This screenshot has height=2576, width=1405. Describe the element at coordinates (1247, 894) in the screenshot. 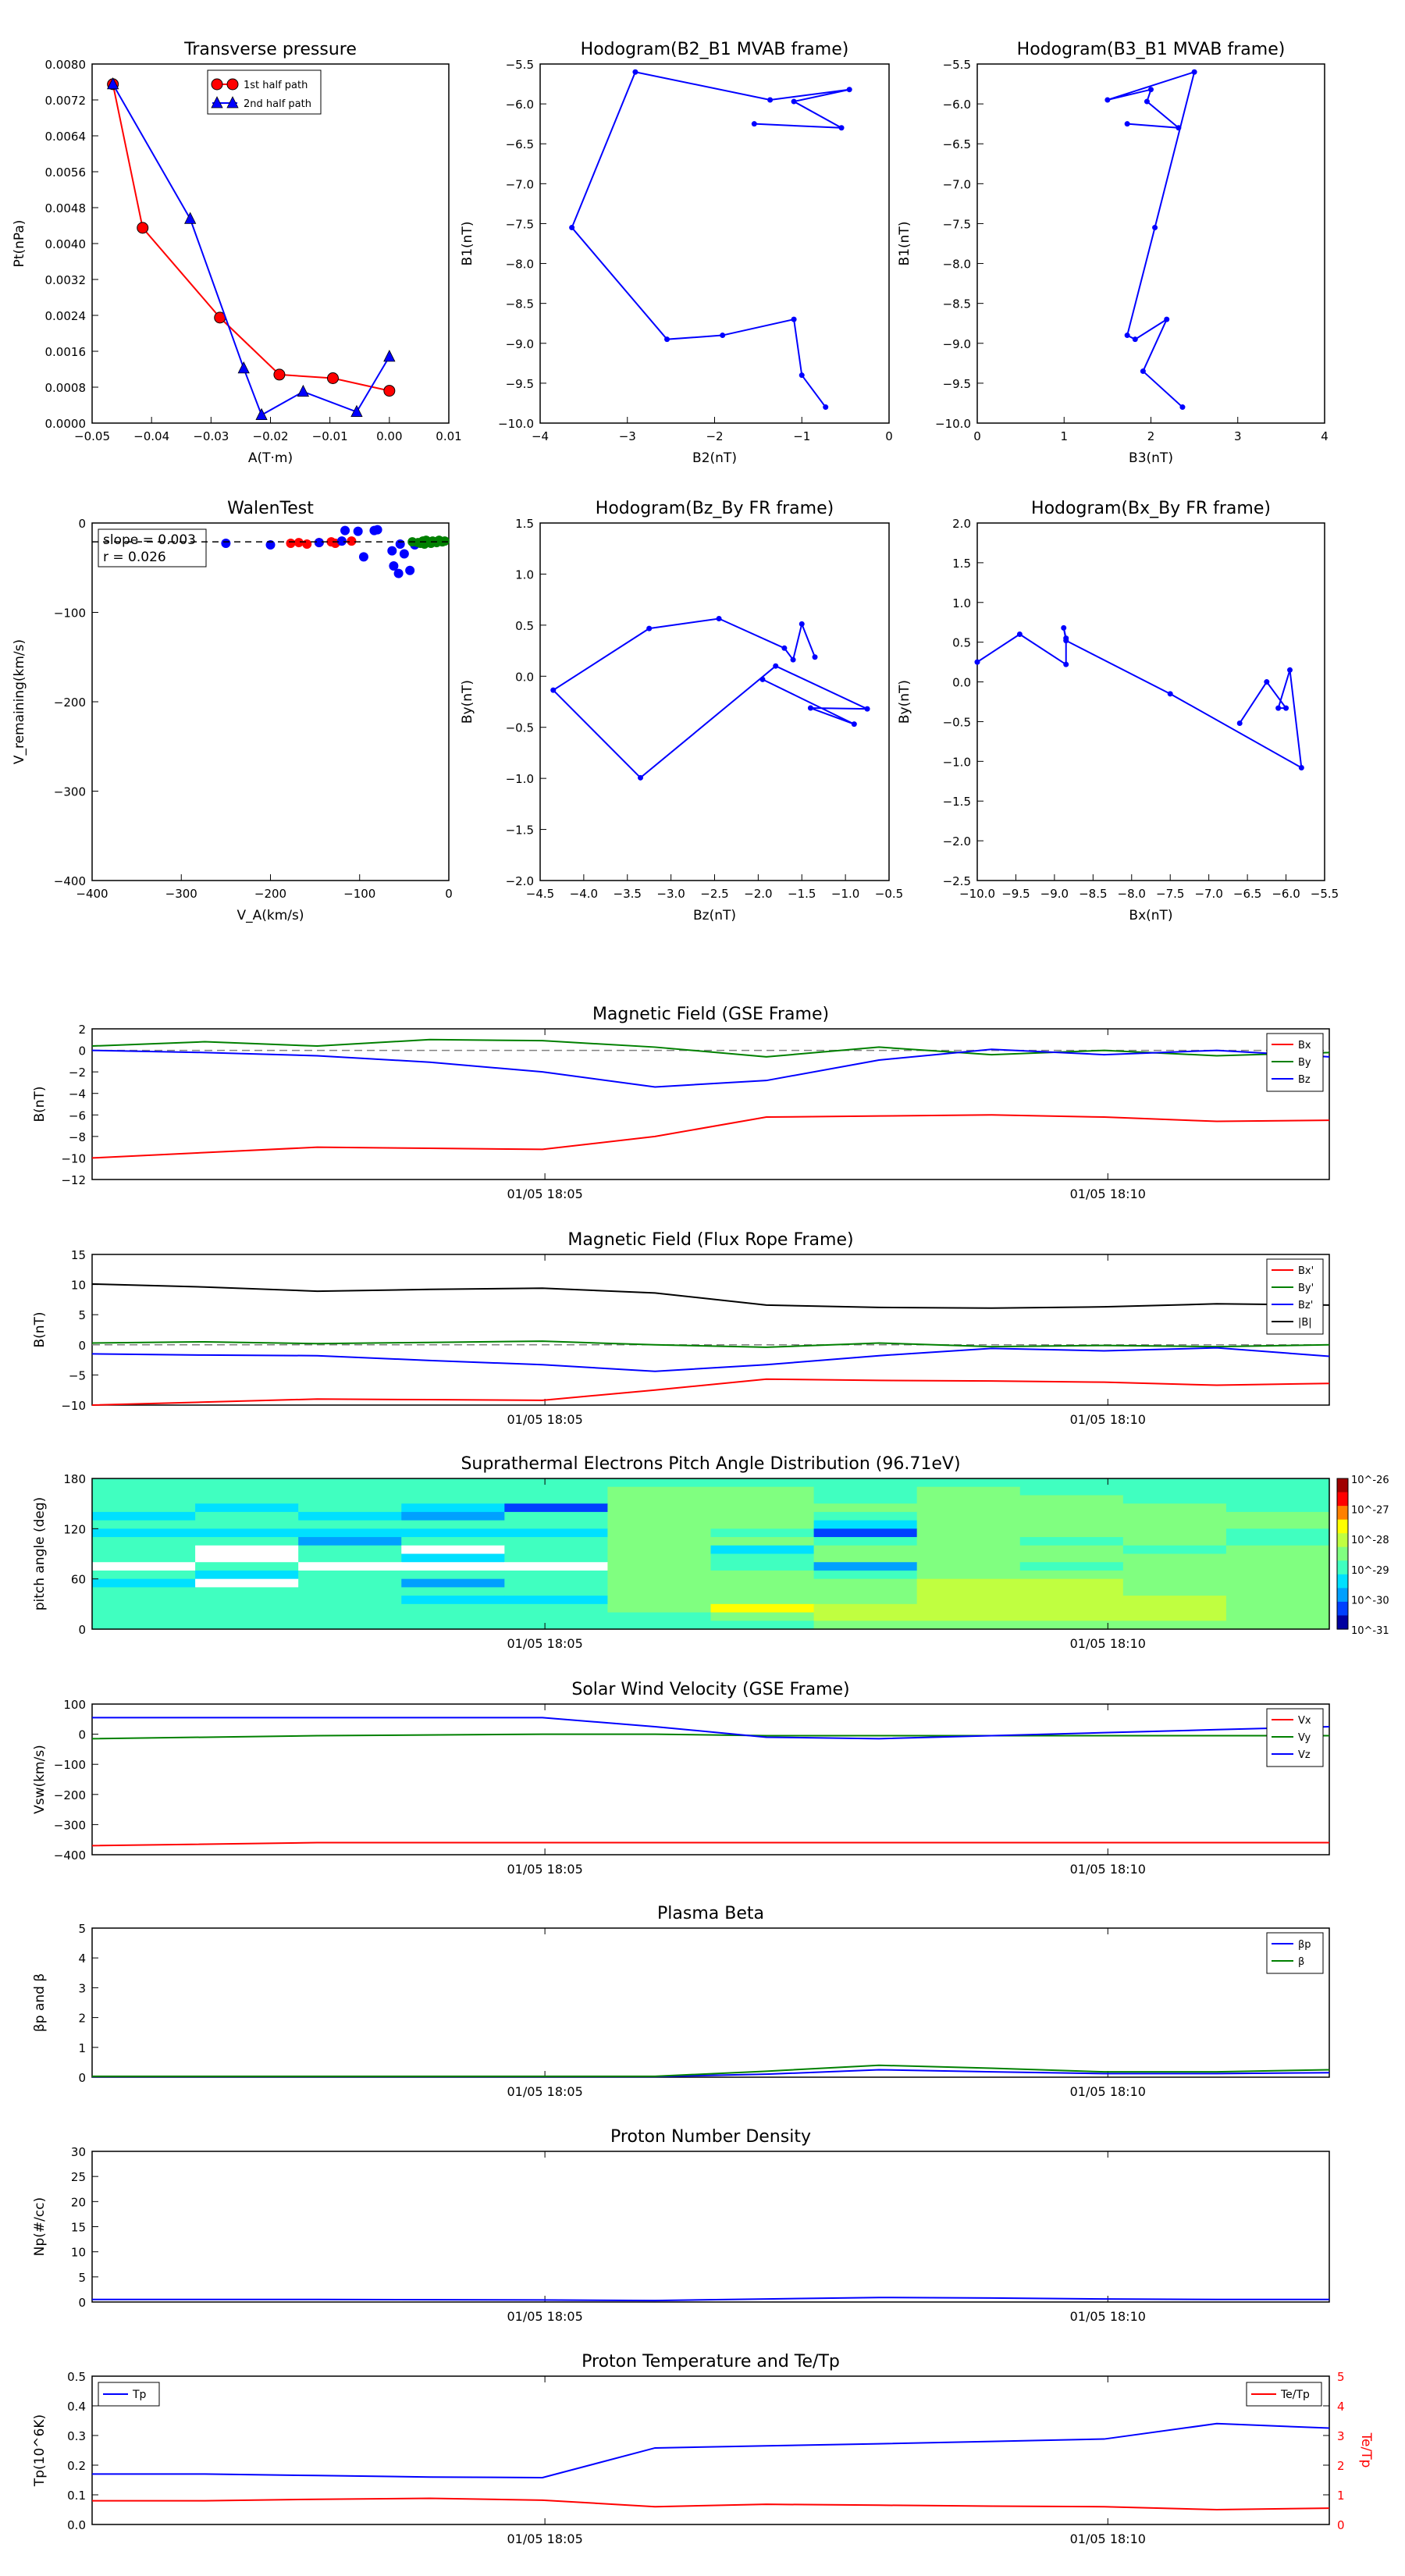

I see `x-tick-label: −6.5` at that location.